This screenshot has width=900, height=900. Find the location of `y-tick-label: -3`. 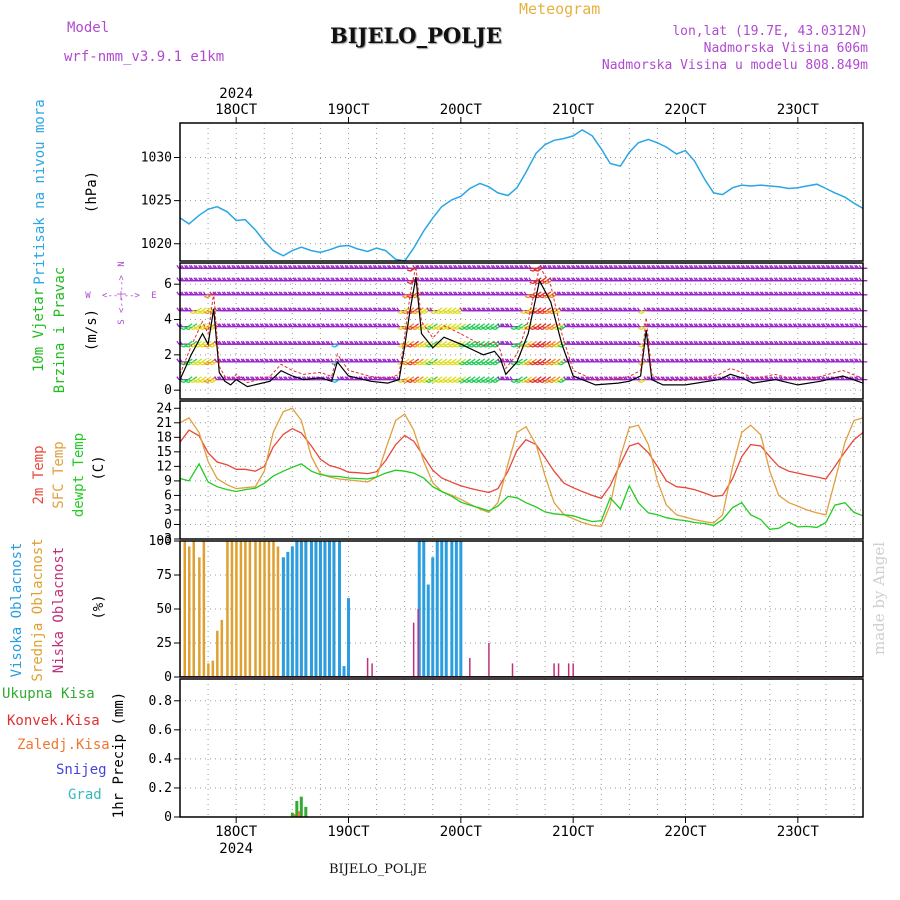

y-tick-label: -3 is located at coordinates (164, 539).